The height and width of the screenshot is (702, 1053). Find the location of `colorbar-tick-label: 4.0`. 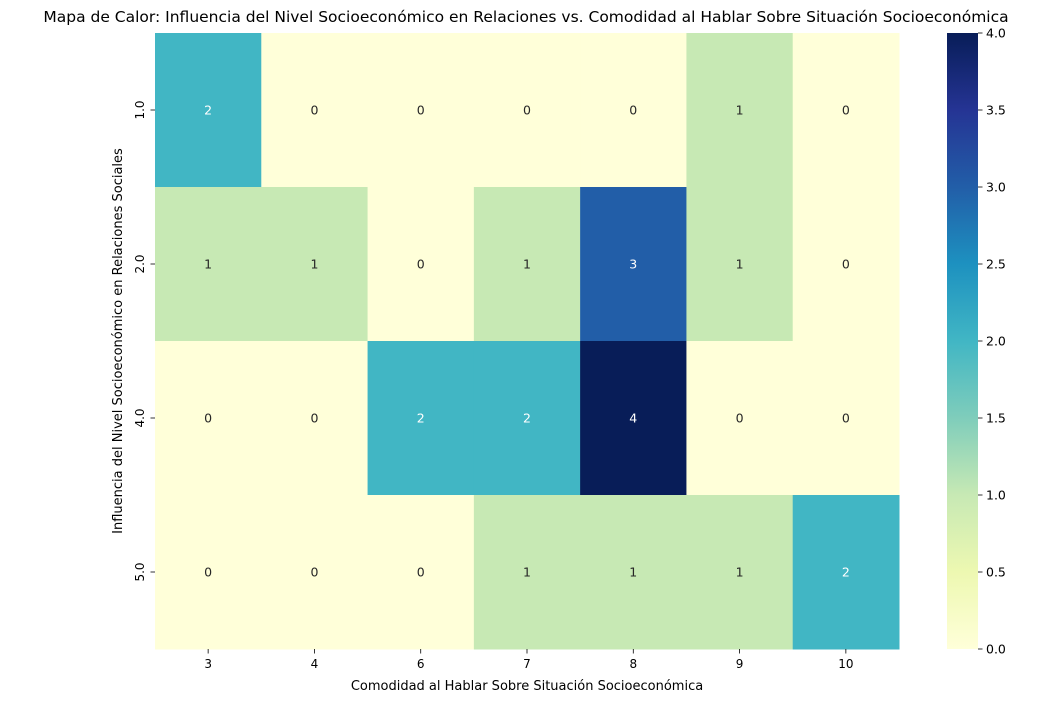

colorbar-tick-label: 4.0 is located at coordinates (996, 33).